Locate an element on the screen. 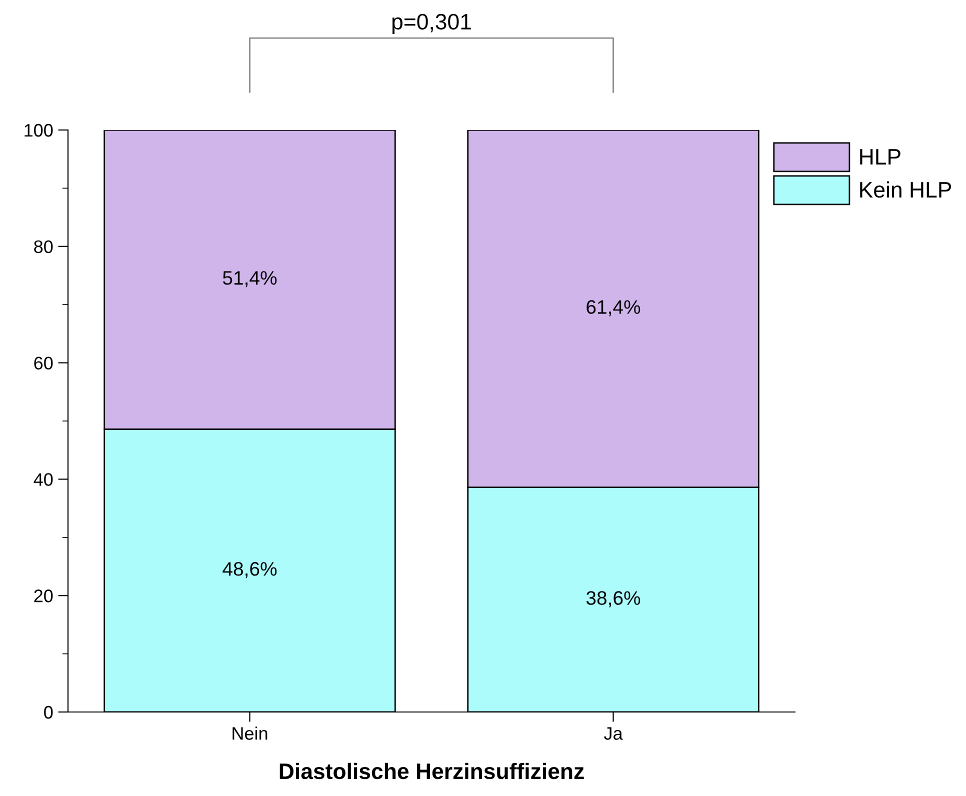 The width and height of the screenshot is (966, 796). x-axis-title: Diastolische Herzinsuffizienz is located at coordinates (432, 771).